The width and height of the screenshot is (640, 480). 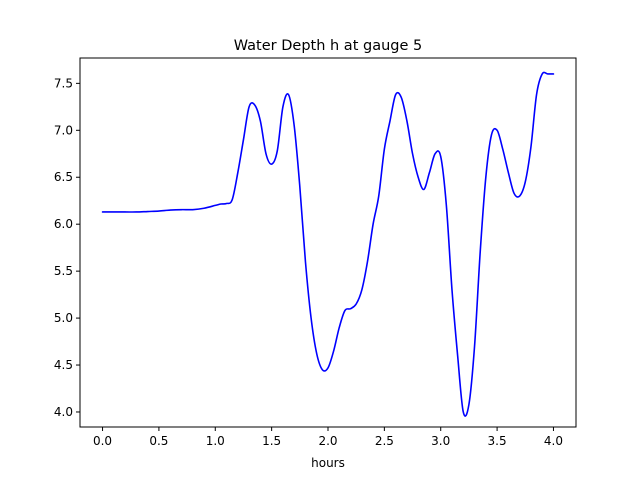 What do you see at coordinates (497, 441) in the screenshot?
I see `x-tick-label: 3.5` at bounding box center [497, 441].